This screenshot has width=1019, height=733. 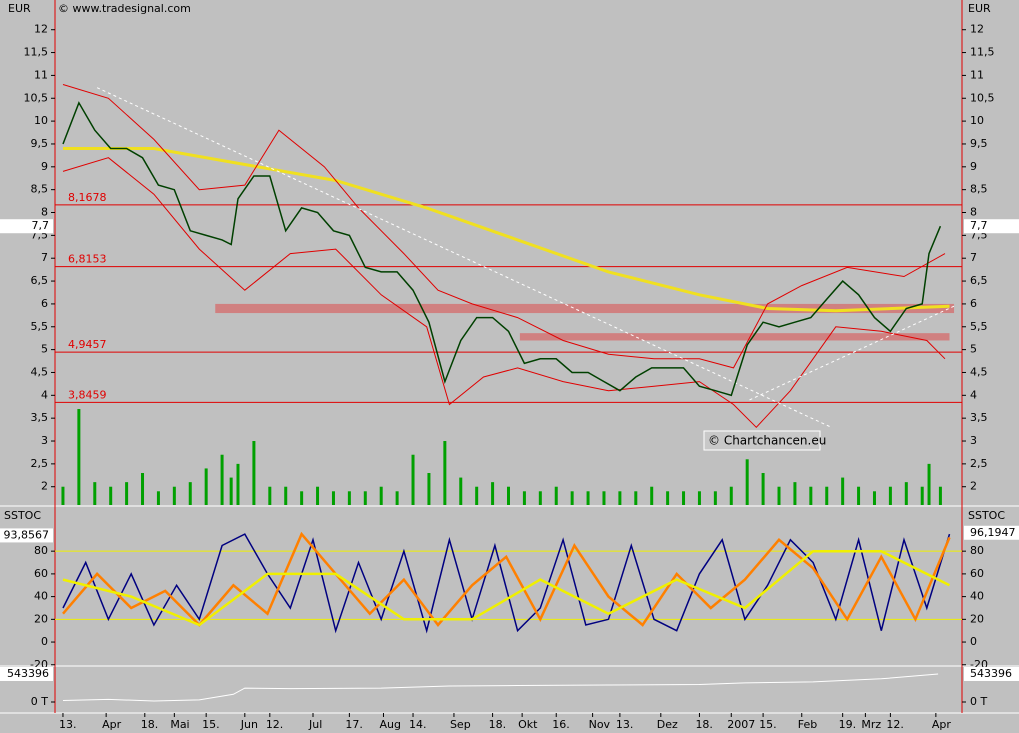 I want to click on x-tick-label: 2007, so click(x=741, y=724).